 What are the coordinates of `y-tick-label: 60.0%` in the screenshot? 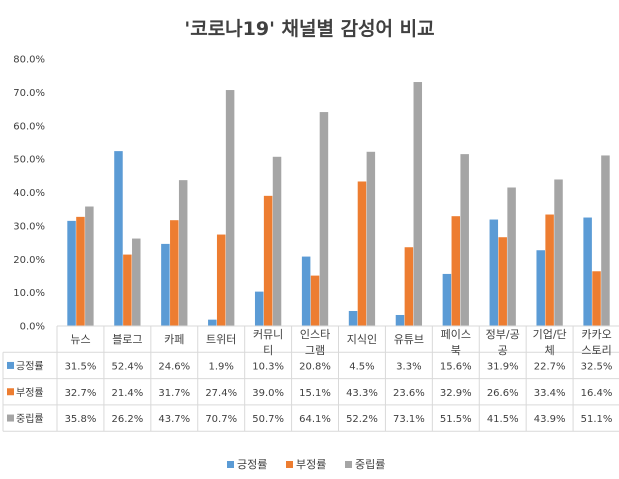 It's located at (29, 126).